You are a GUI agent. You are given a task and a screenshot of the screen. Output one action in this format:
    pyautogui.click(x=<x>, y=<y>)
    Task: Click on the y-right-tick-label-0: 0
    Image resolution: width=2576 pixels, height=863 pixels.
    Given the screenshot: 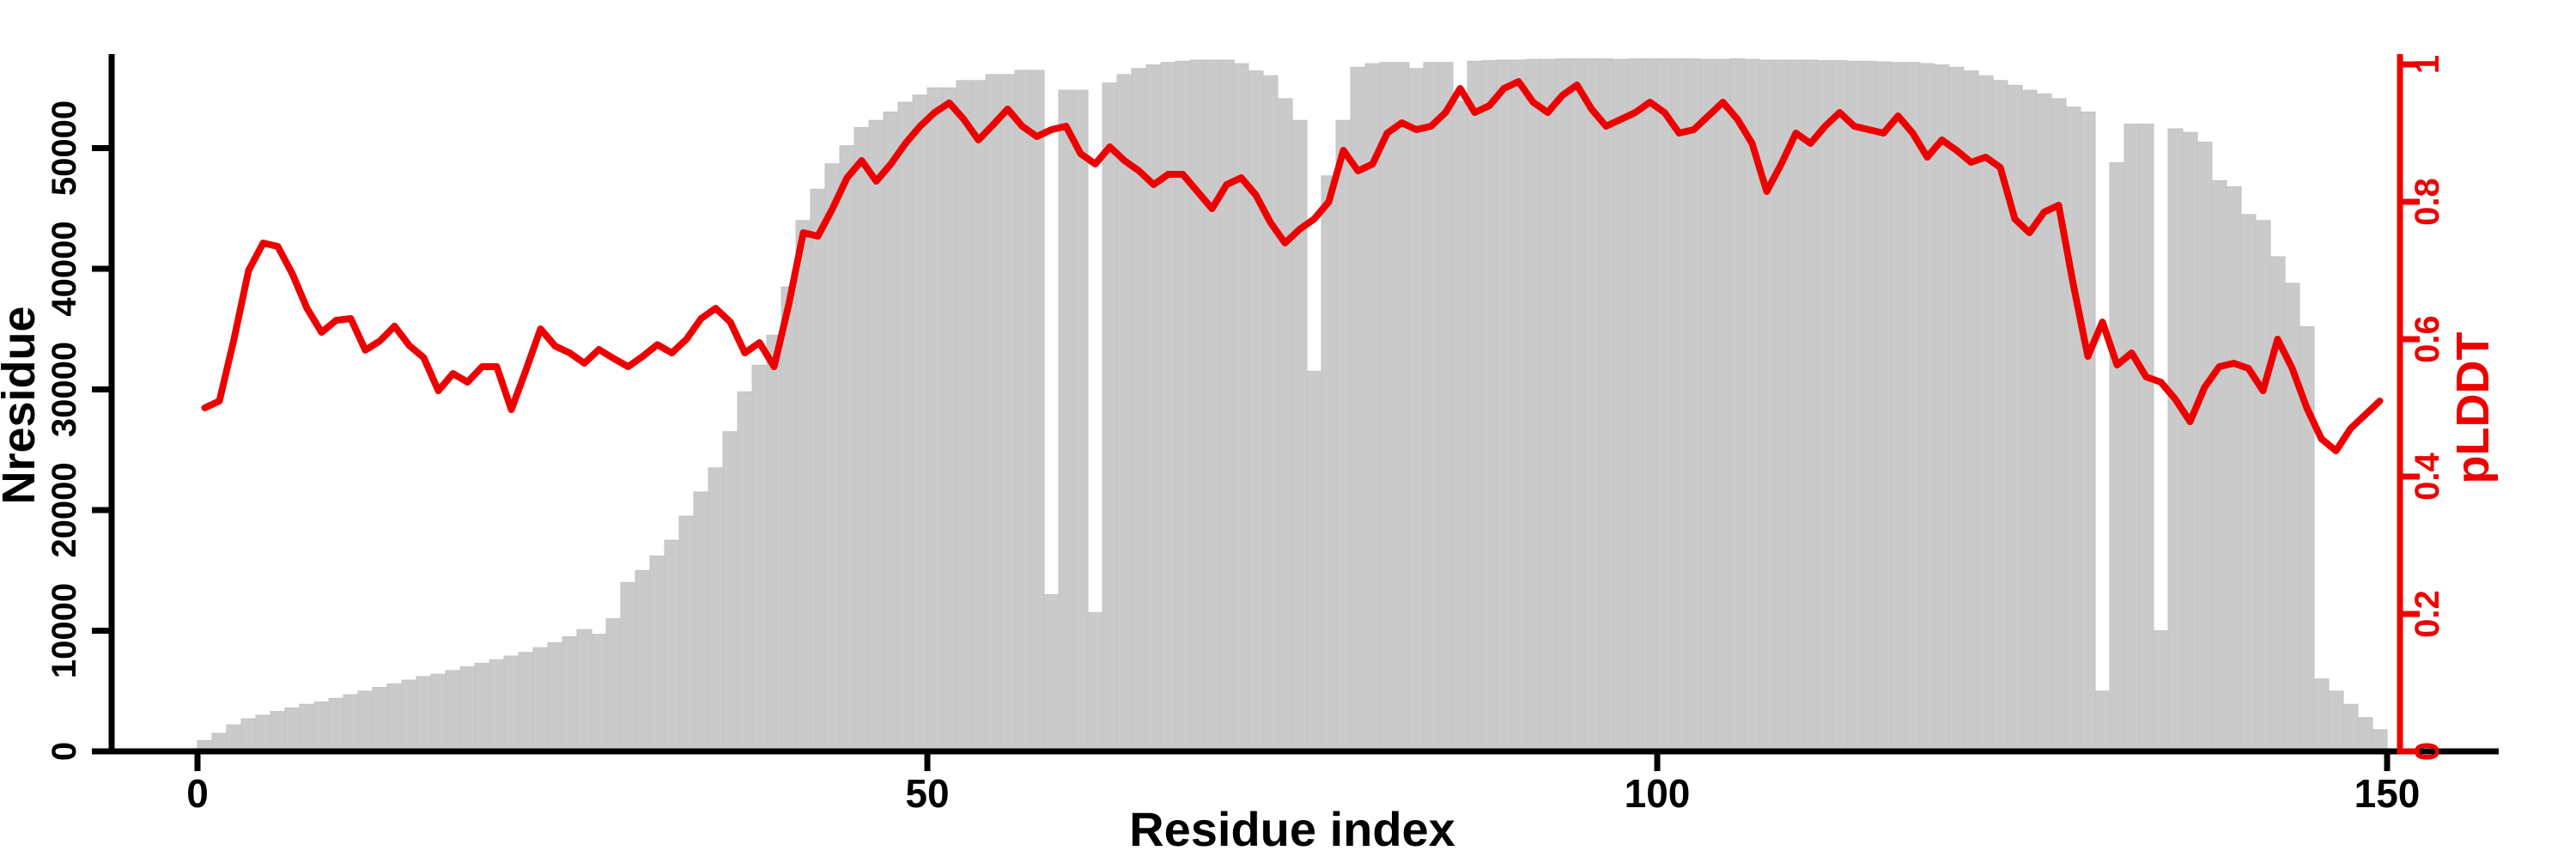 What is the action you would take?
    pyautogui.click(x=2427, y=752)
    